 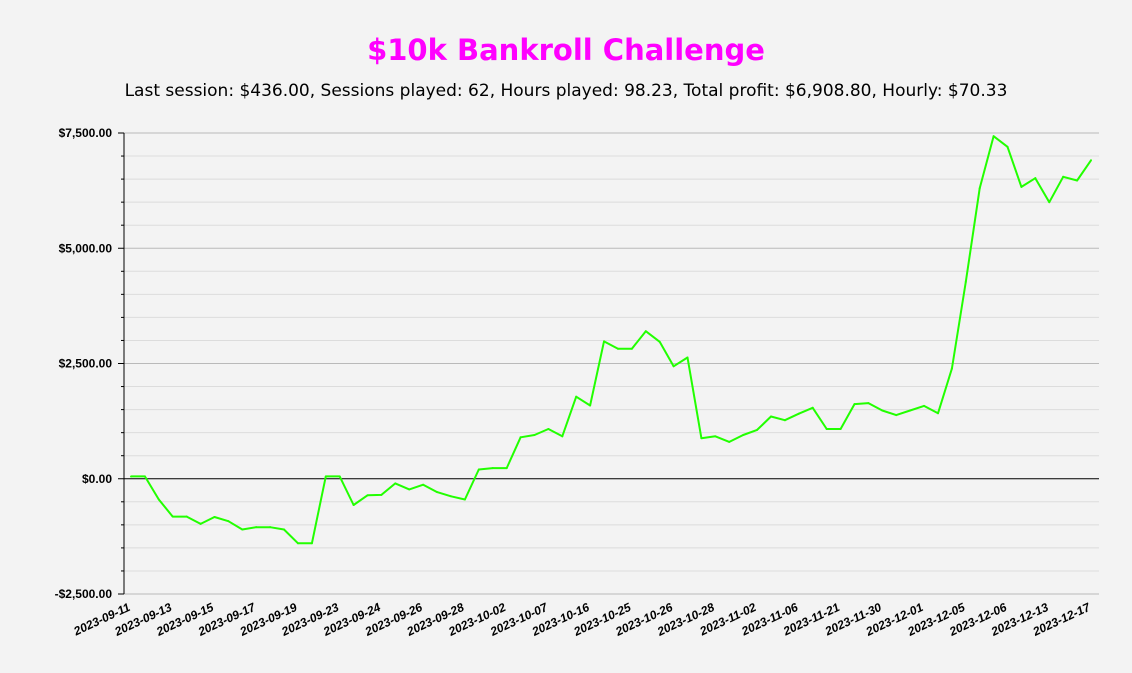 I want to click on y-tick-label: $5,000.00, so click(x=86, y=248).